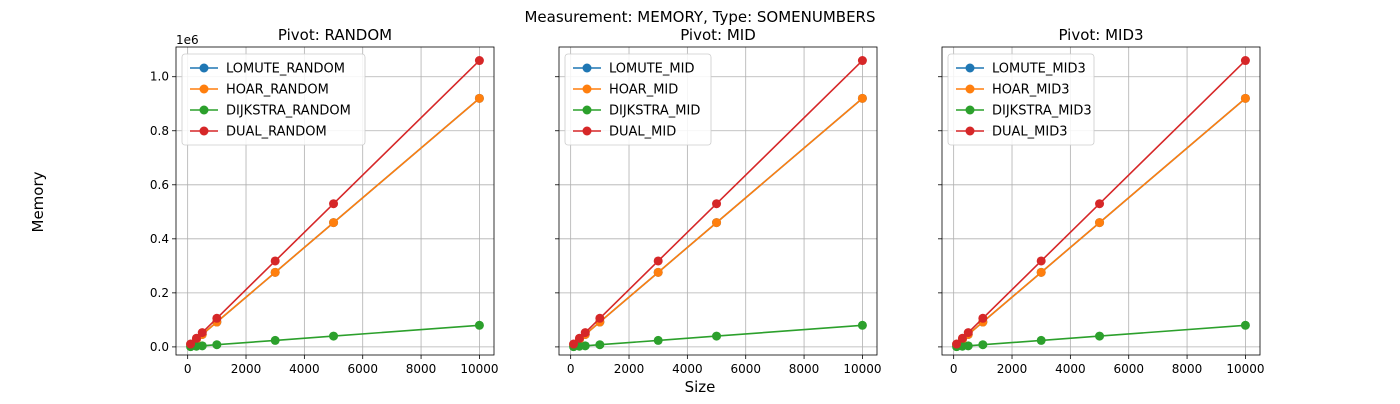 The image size is (1400, 404). What do you see at coordinates (718, 35) in the screenshot?
I see `subplot-title: Pivot: MID` at bounding box center [718, 35].